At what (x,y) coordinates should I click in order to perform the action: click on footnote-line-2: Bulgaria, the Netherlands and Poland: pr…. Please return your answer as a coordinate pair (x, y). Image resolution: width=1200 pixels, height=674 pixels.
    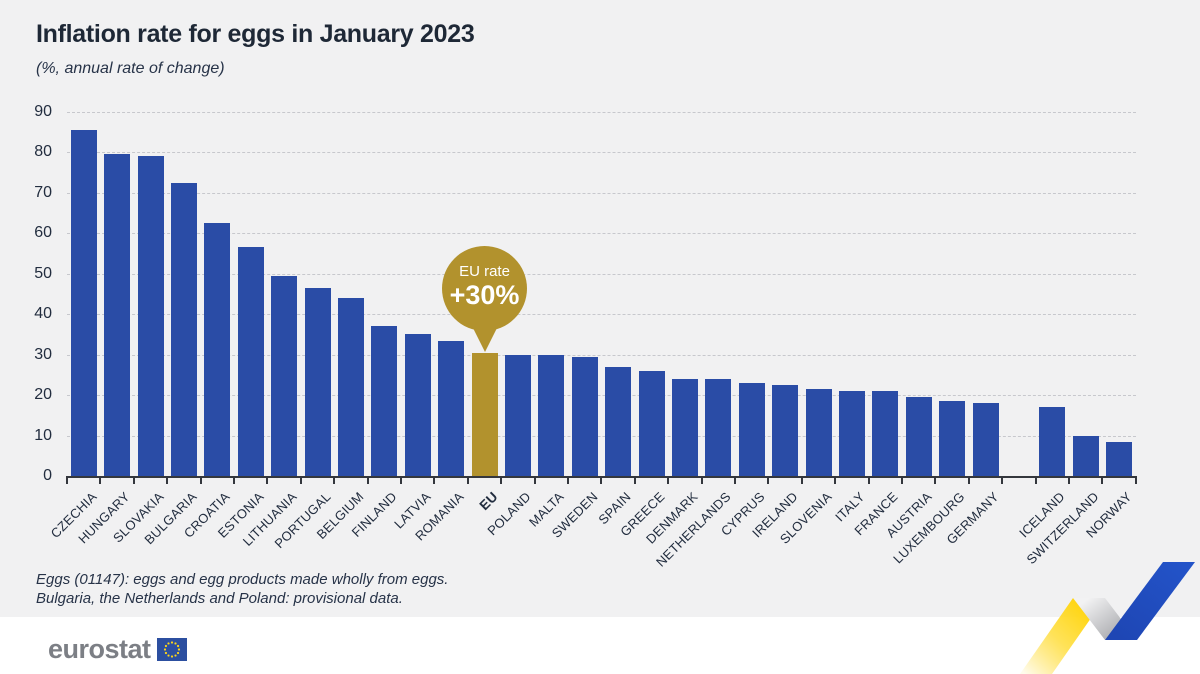
    Looking at the image, I should click on (219, 598).